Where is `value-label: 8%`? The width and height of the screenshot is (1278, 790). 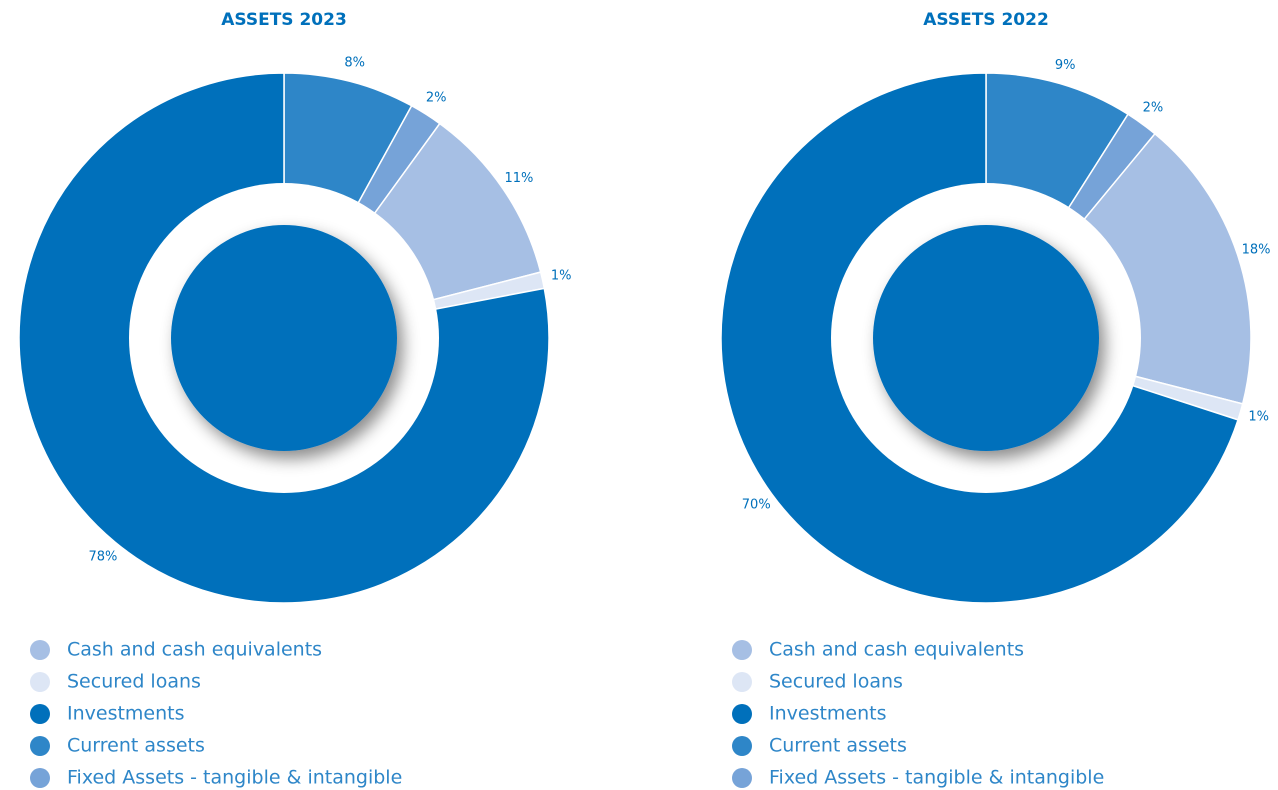 value-label: 8% is located at coordinates (354, 62).